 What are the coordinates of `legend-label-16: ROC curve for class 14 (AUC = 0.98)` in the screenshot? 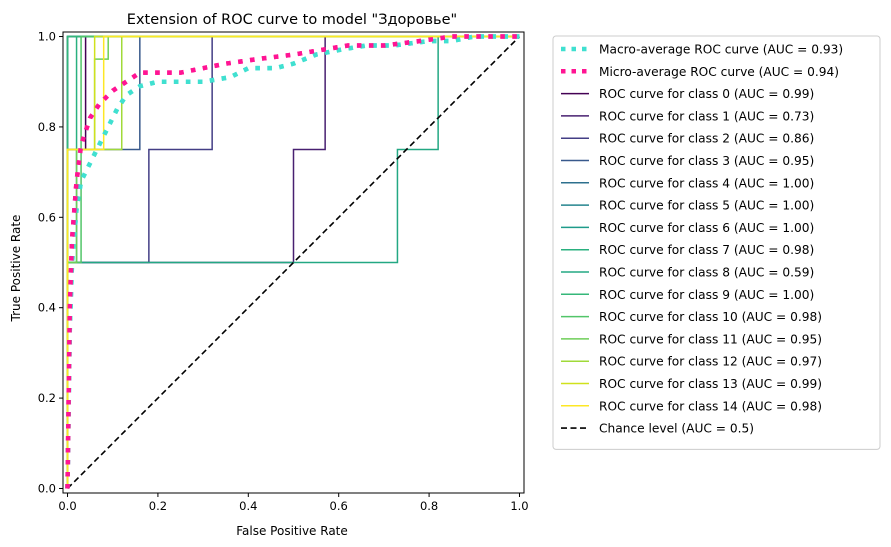 It's located at (710, 406).